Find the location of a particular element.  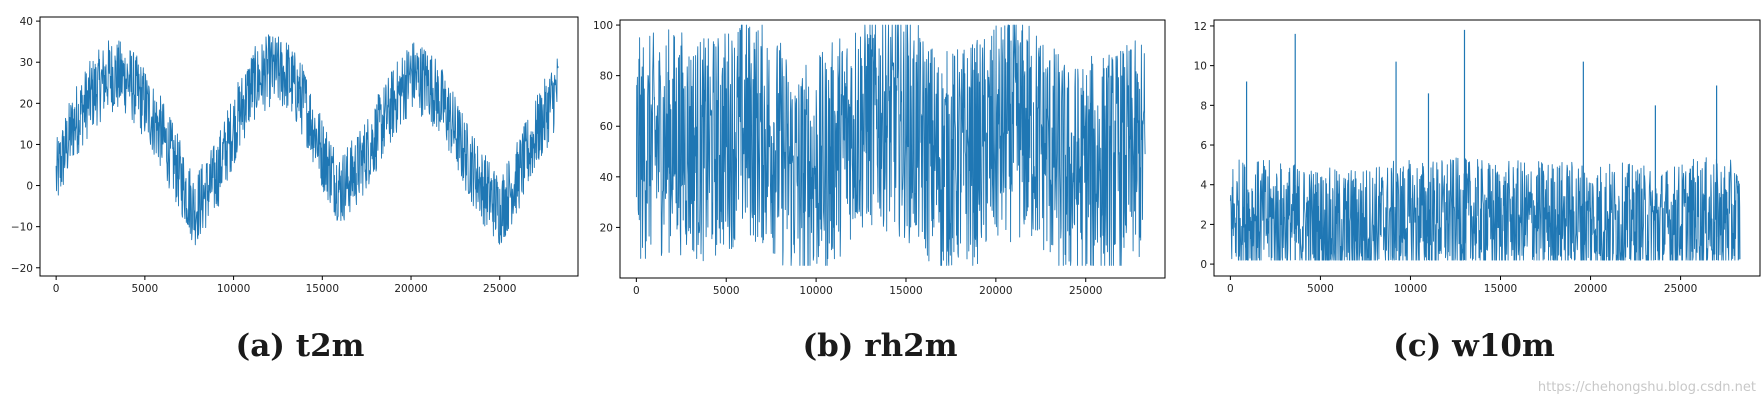

y-tick-label: 12 is located at coordinates (1200, 27).